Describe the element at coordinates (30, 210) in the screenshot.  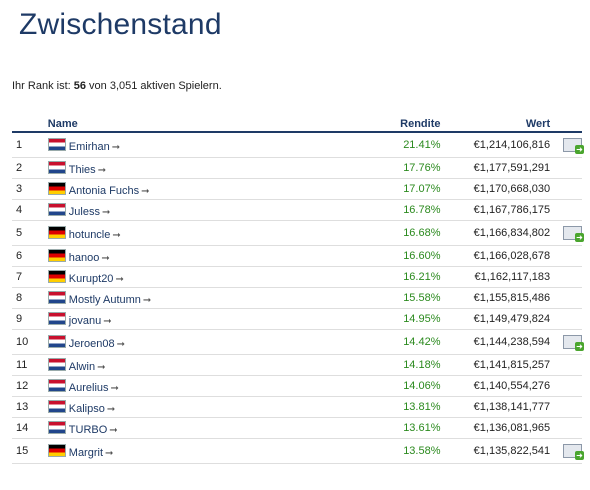
I see `rank-cell: 4` at that location.